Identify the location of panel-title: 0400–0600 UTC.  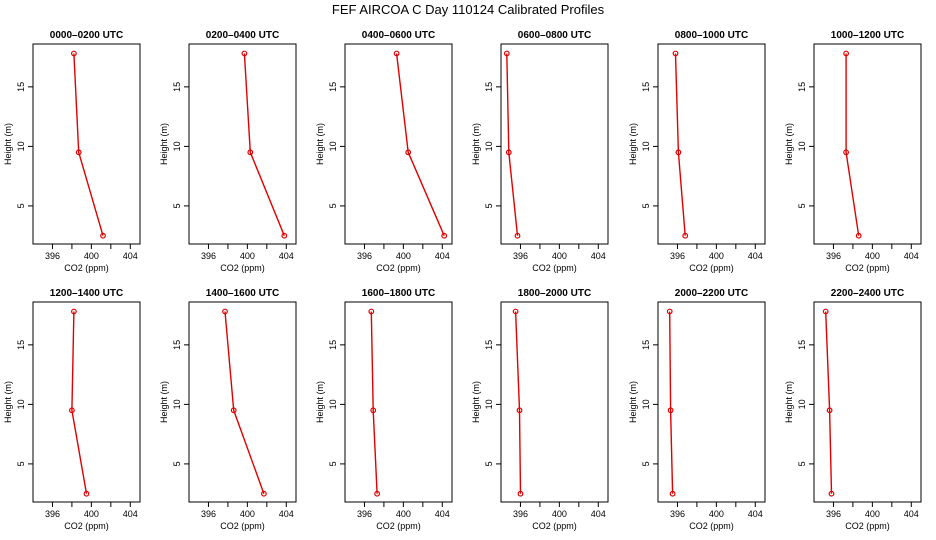
(398, 35).